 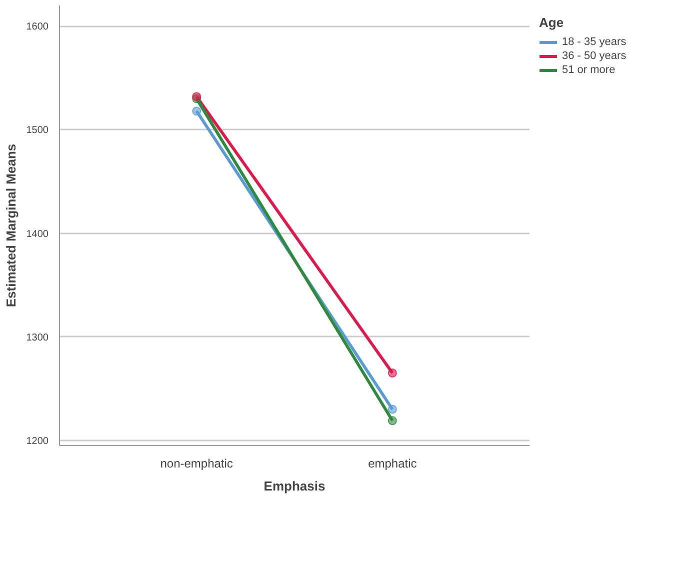 I want to click on legend-label: 36 - 50 years, so click(x=594, y=56).